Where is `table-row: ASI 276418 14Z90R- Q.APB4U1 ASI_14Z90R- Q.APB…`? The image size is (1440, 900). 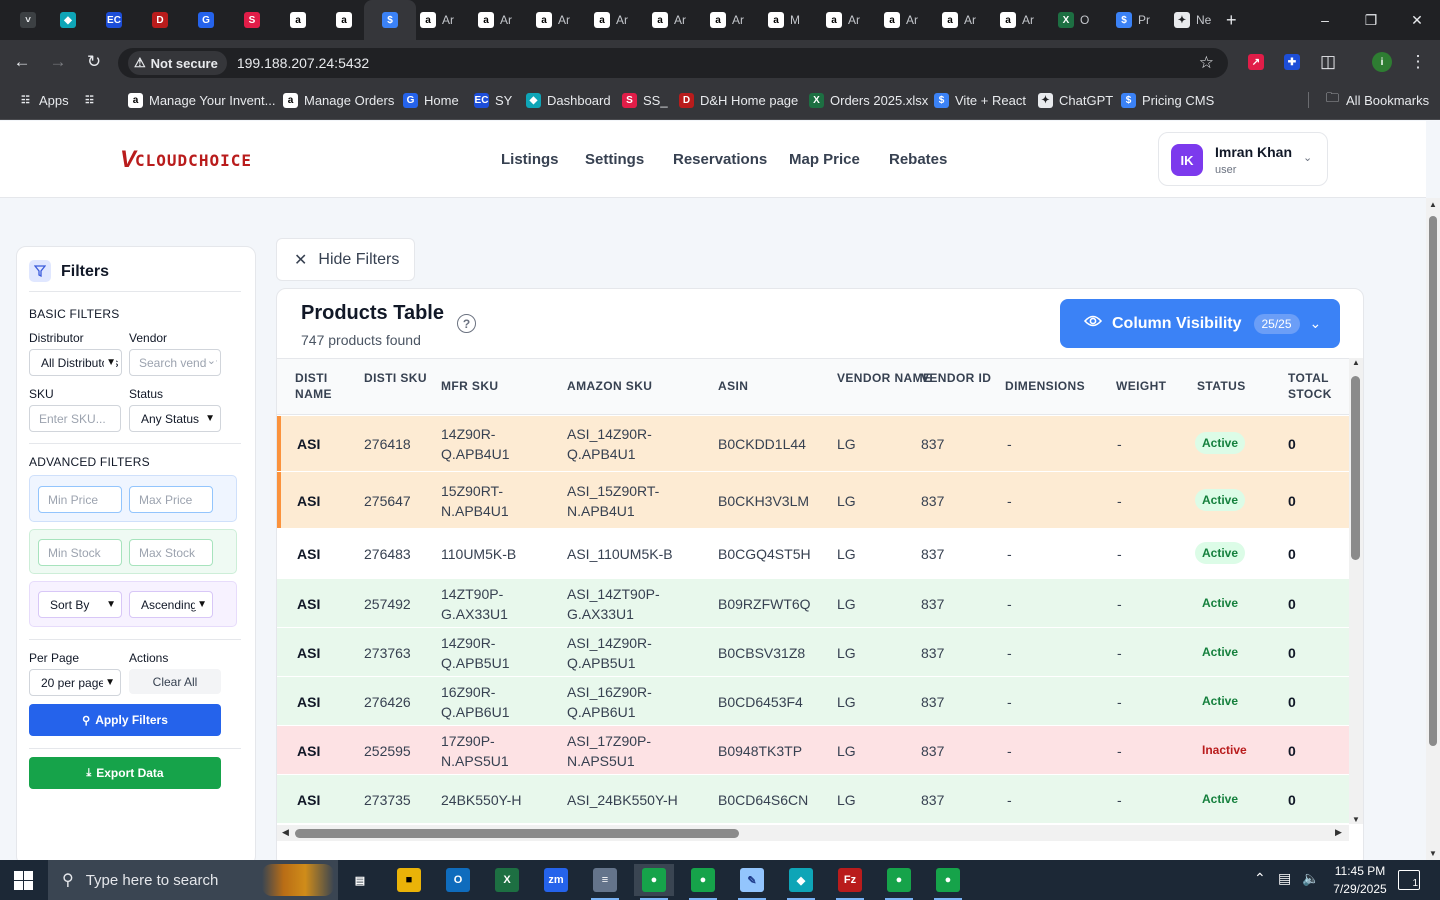
table-row: ASI 276418 14Z90R- Q.APB4U1 ASI_14Z90R- Q.APB… is located at coordinates (813, 444).